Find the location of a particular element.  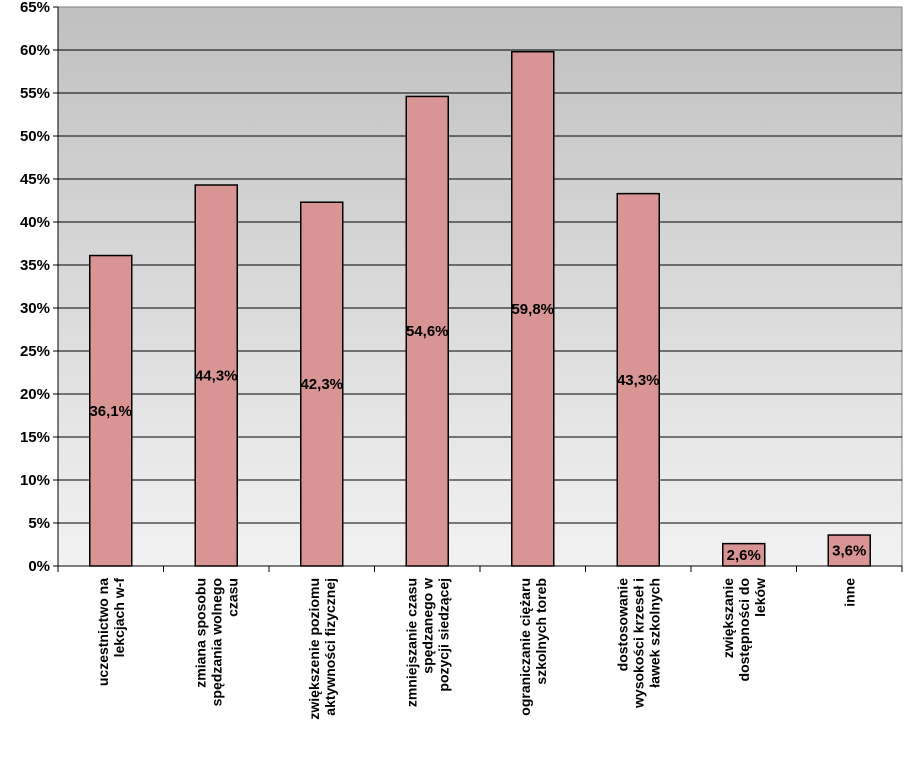

data-label: 43,3% is located at coordinates (638, 380).